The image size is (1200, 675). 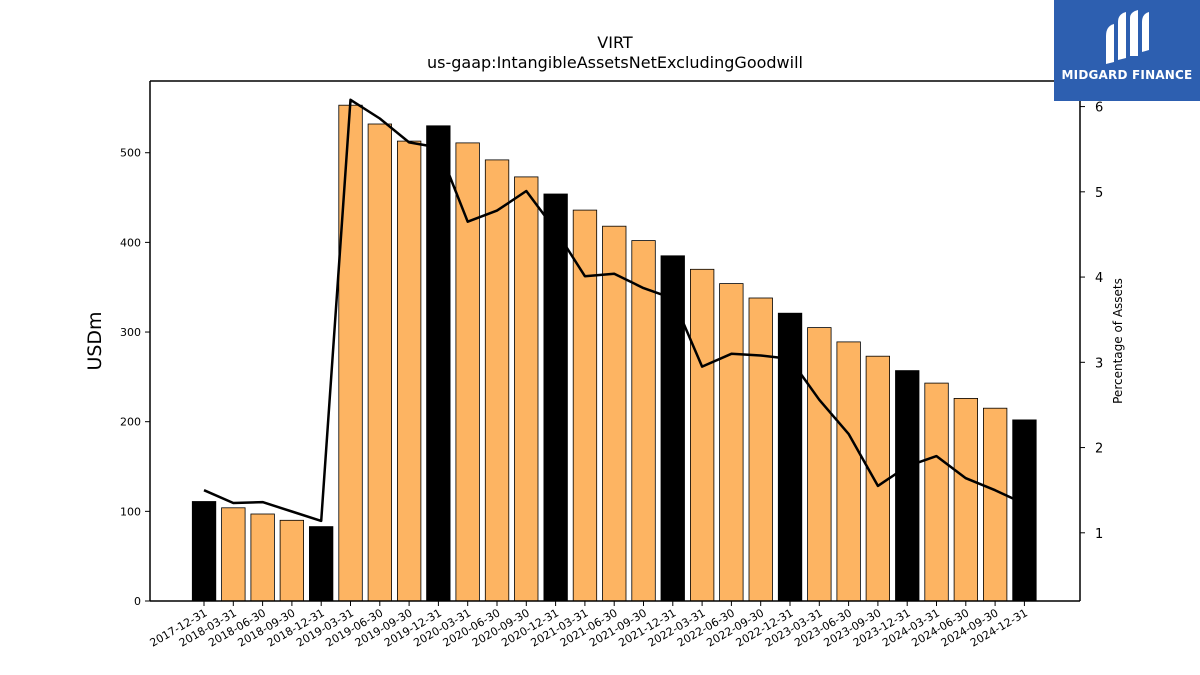 What do you see at coordinates (130, 153) in the screenshot?
I see `y-tick-label: 500` at bounding box center [130, 153].